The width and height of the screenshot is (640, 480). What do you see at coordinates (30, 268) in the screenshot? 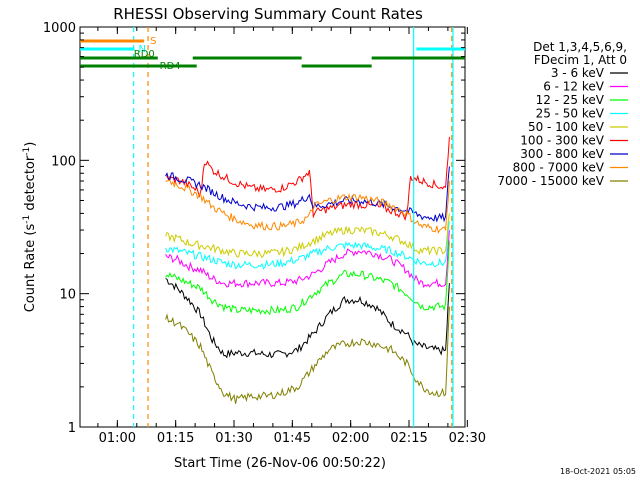
I see `y-axis-label-part1: Count Rate (s` at bounding box center [30, 268].